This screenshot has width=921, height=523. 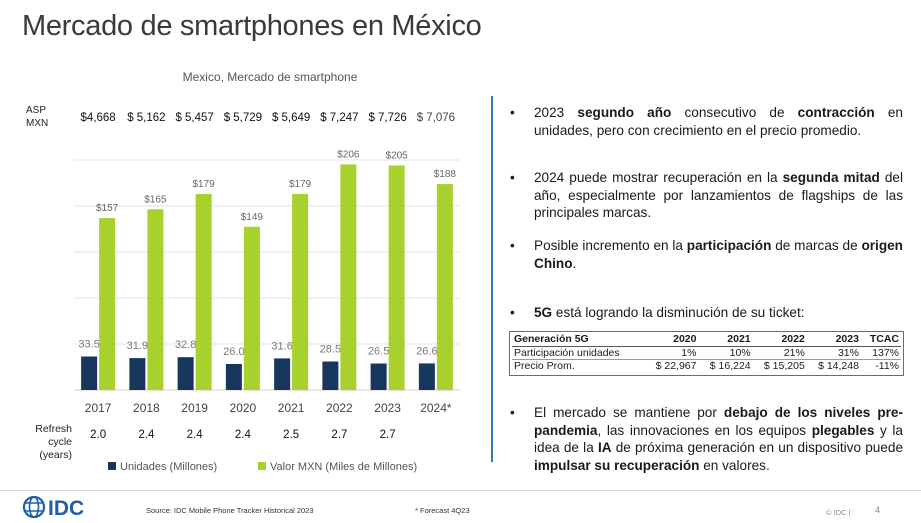 What do you see at coordinates (339, 118) in the screenshot?
I see `asp-value: $ 7,247` at bounding box center [339, 118].